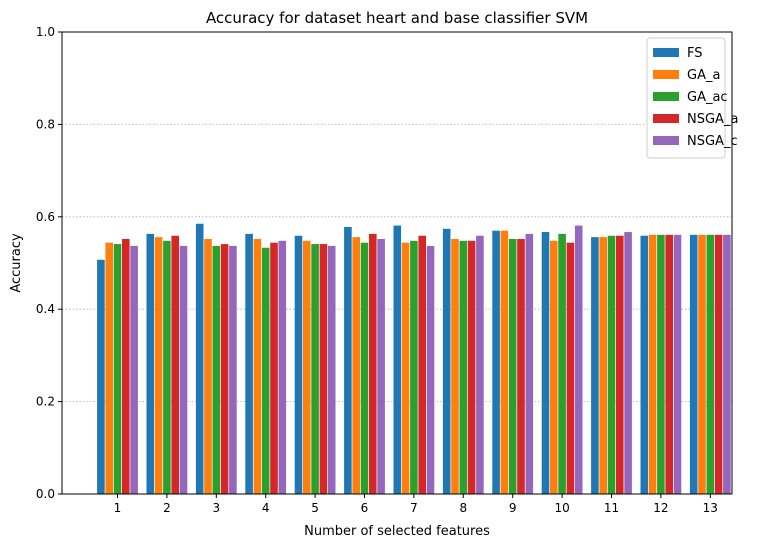 The width and height of the screenshot is (768, 547). Describe the element at coordinates (216, 508) in the screenshot. I see `x-tick-label: 3` at that location.